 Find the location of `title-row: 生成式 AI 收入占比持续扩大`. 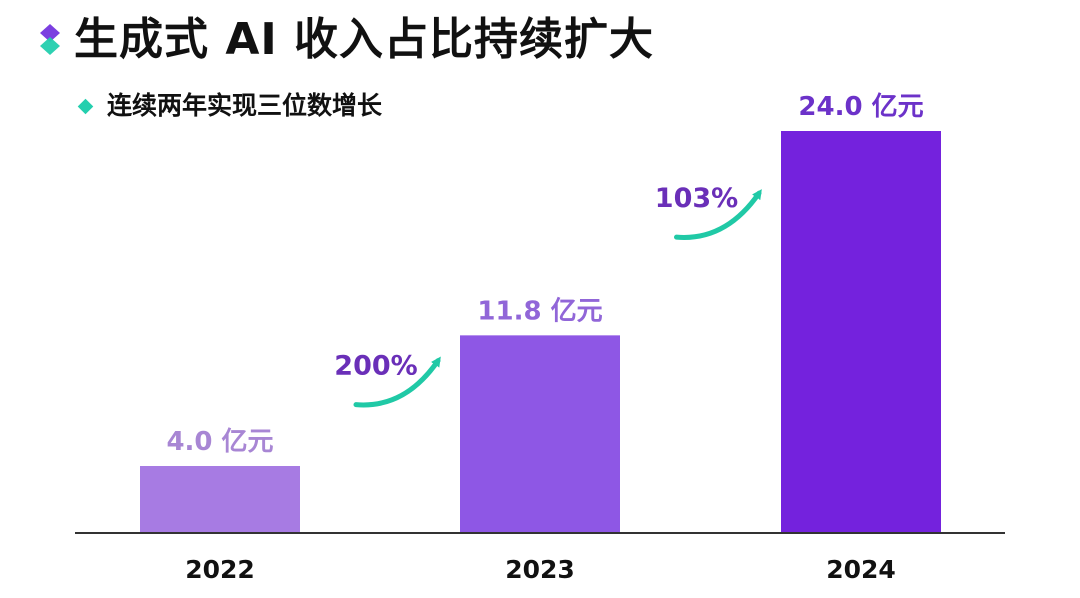

title-row: 生成式 AI 收入占比持续扩大 is located at coordinates (345, 40).